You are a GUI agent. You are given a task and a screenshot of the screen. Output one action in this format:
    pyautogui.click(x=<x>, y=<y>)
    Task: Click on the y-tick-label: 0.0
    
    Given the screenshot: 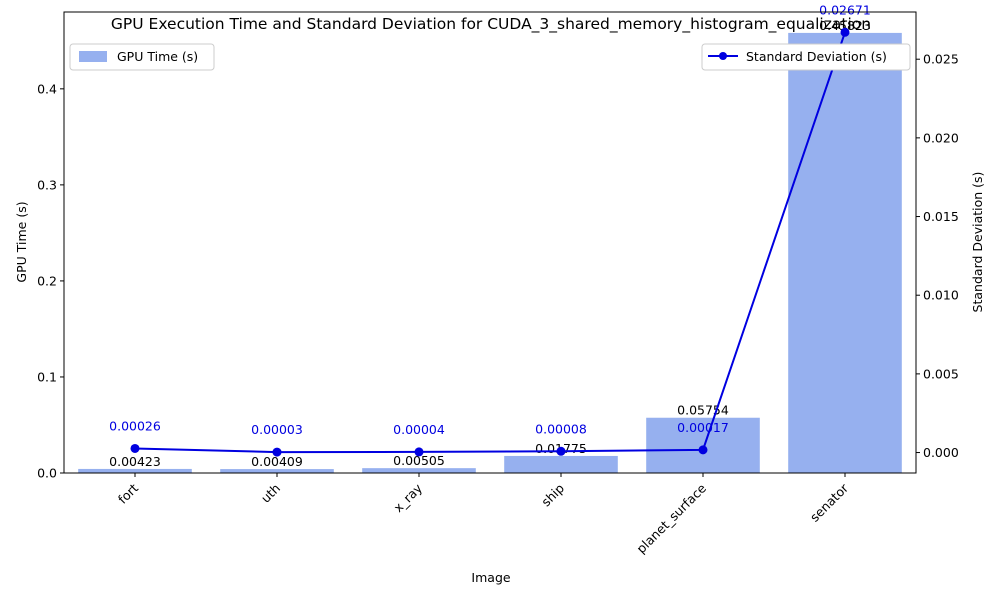 What is the action you would take?
    pyautogui.click(x=47, y=473)
    